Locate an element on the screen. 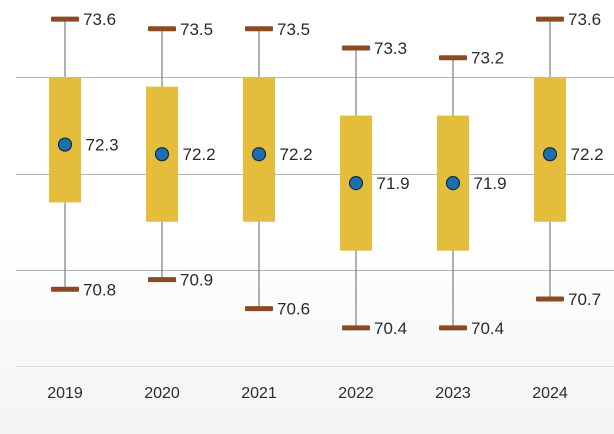 The image size is (614, 434). box-group-2023: 73.2 71.9 70.4 is located at coordinates (472, 193).